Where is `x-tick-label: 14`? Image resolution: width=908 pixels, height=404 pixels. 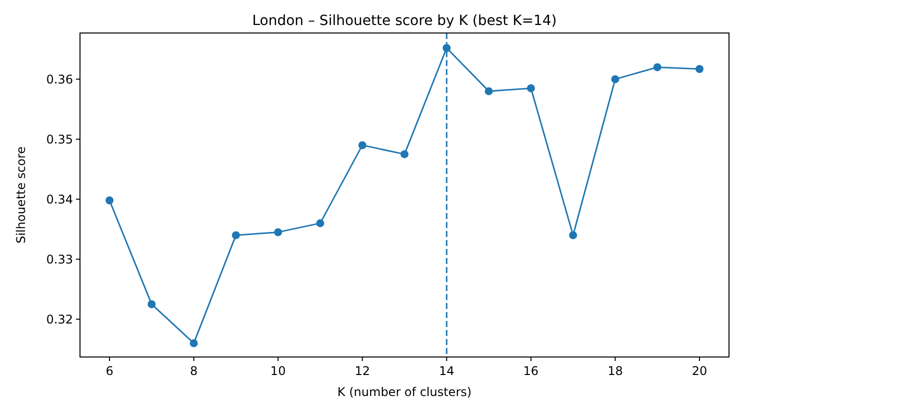
x-tick-label: 14 is located at coordinates (446, 371).